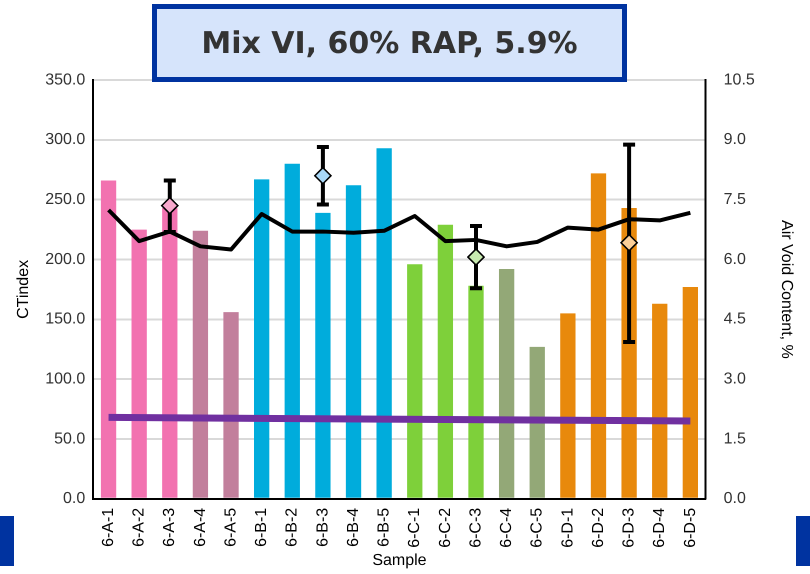 Image resolution: width=810 pixels, height=574 pixels. What do you see at coordinates (537, 528) in the screenshot?
I see `x-tick-label: 6-C-5` at bounding box center [537, 528].